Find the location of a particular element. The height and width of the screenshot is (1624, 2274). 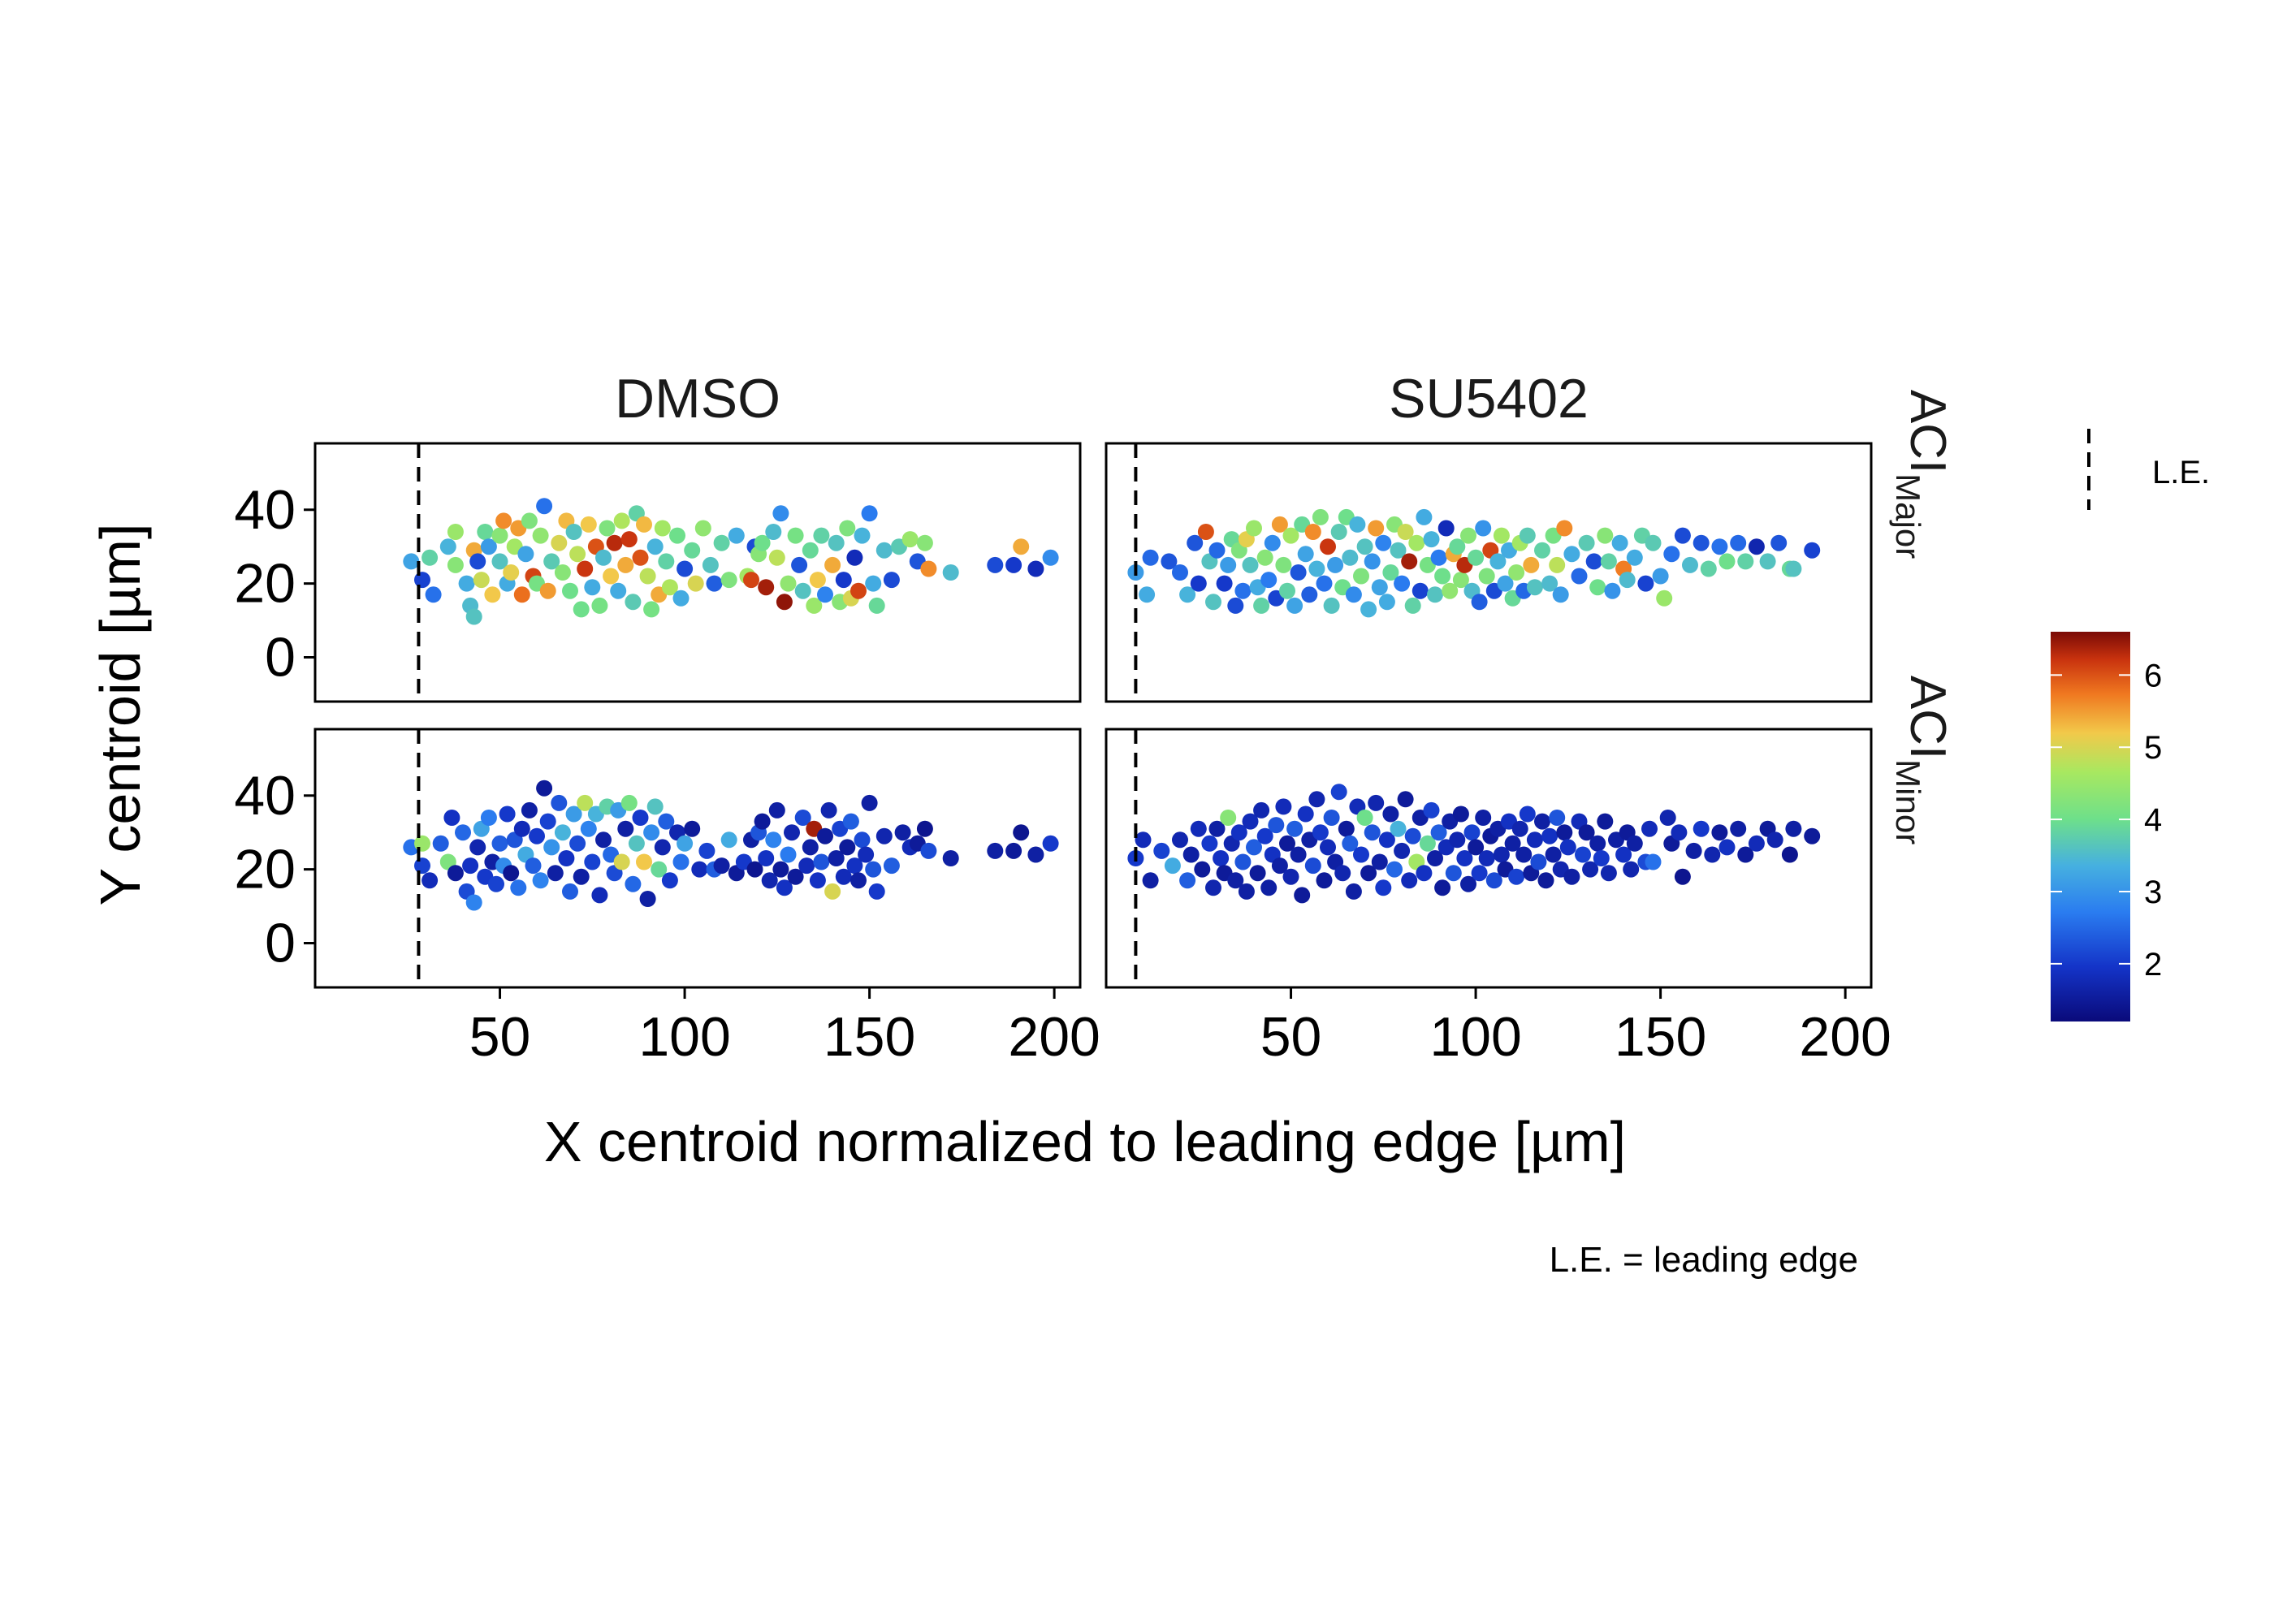

panel-dmso-minor: 0 20 40 50 100 150 200 is located at coordinates (667, 898).